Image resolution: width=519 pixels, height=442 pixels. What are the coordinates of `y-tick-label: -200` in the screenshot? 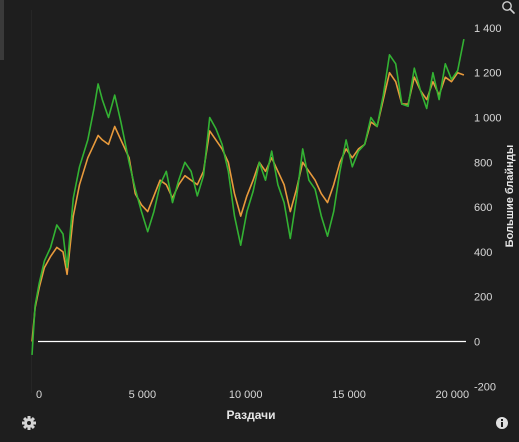 It's located at (485, 387).